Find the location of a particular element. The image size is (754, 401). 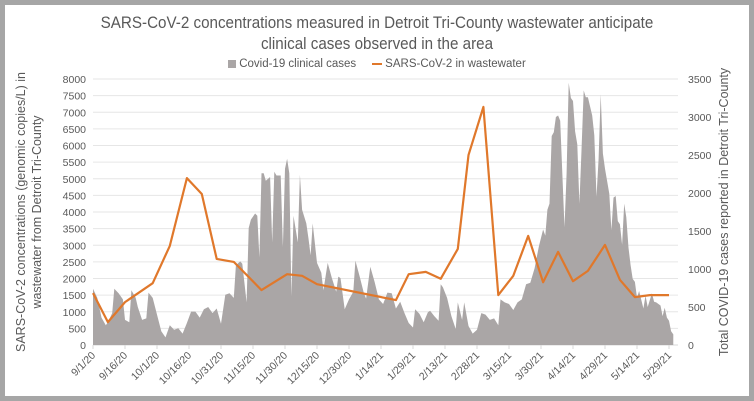

x-tick-label: 9/16/20 is located at coordinates (113, 366).